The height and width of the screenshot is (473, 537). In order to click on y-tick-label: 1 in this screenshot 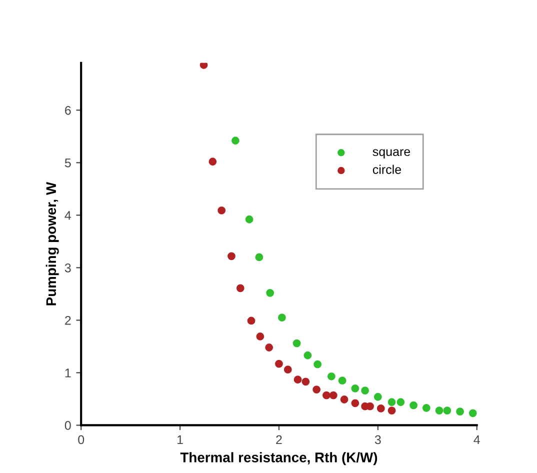, I will do `click(68, 373)`.